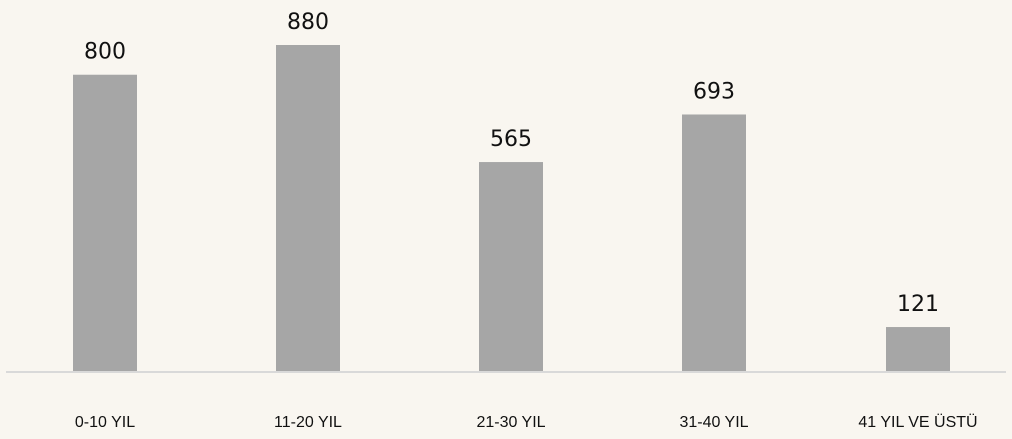  I want to click on x-tick-label-5: 41 YIL VE ÜSTÜ, so click(917, 422).